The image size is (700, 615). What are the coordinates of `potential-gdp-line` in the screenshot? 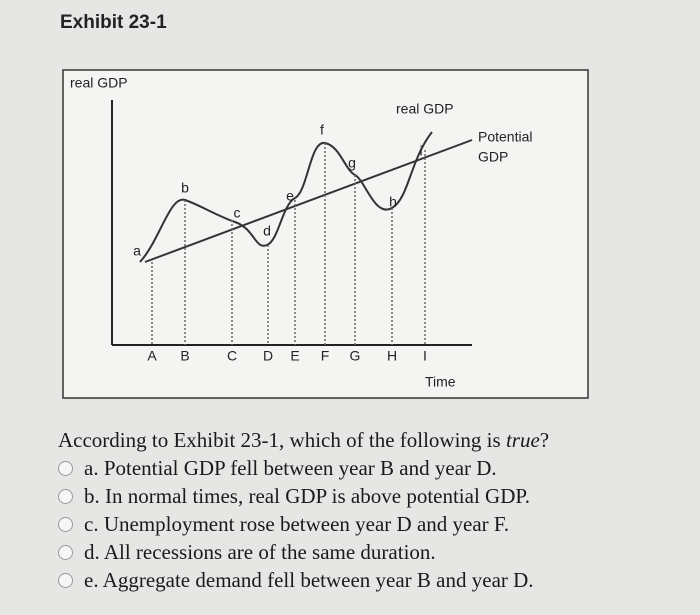 It's located at (308, 201).